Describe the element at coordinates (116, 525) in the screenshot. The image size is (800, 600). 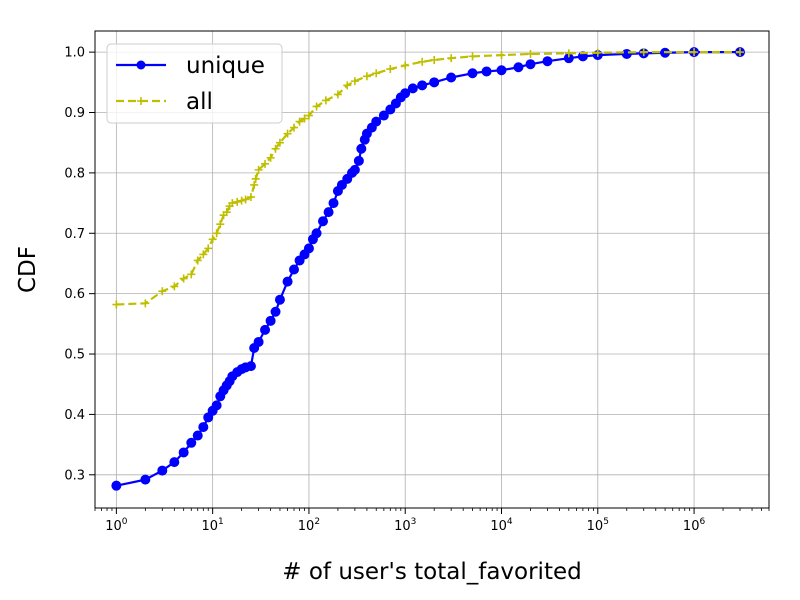
I see `x-tick-label: 10⁰` at that location.